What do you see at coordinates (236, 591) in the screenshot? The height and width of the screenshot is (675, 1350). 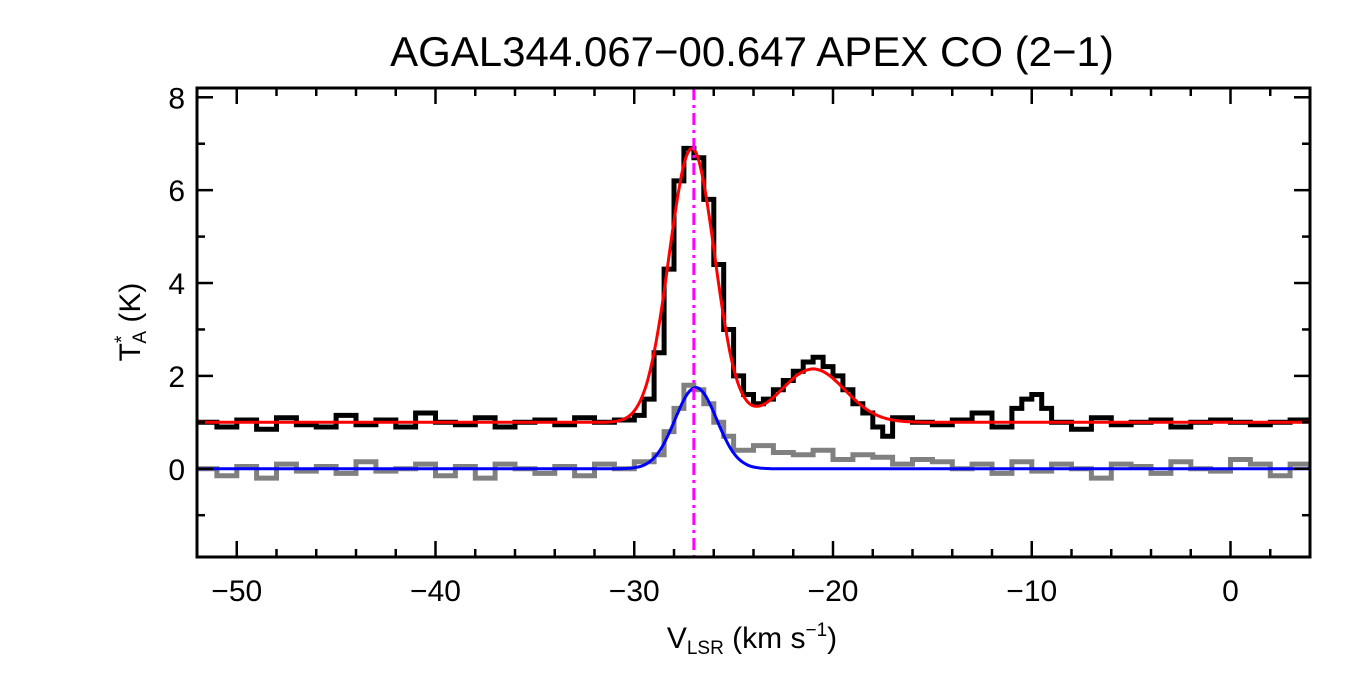 I see `x-tick-label: −50` at bounding box center [236, 591].